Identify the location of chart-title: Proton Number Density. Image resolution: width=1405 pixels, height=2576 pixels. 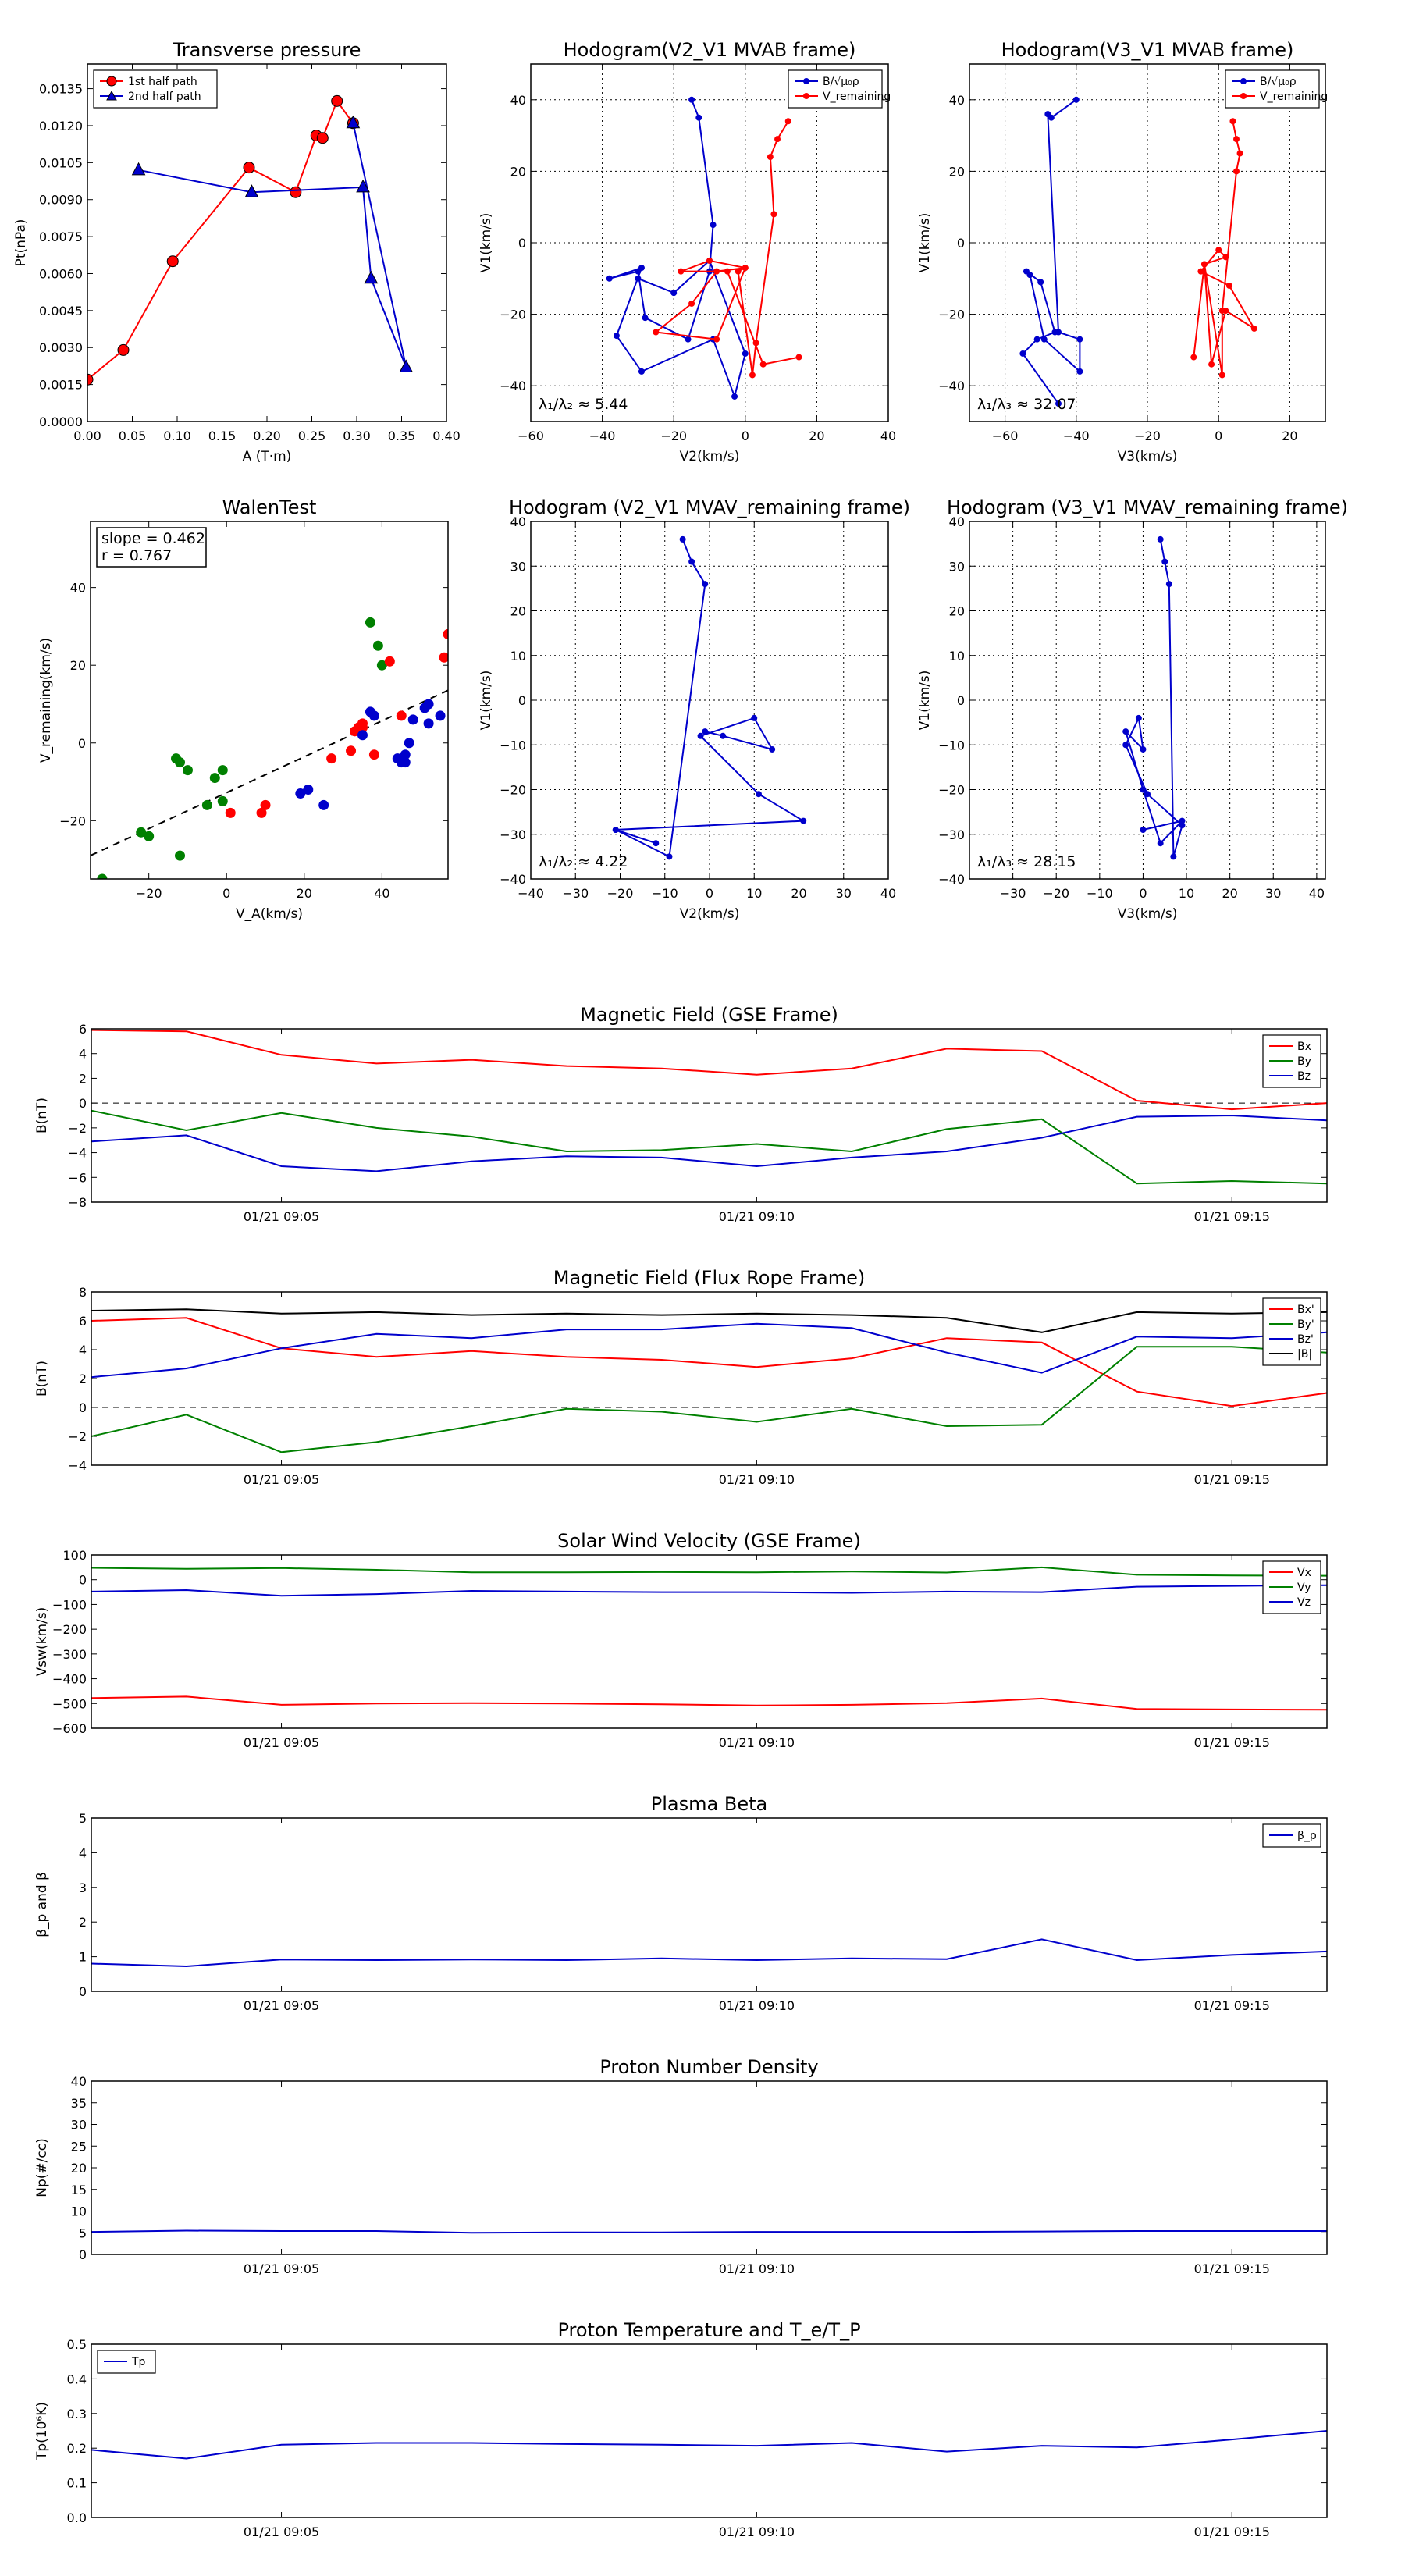
(709, 2067).